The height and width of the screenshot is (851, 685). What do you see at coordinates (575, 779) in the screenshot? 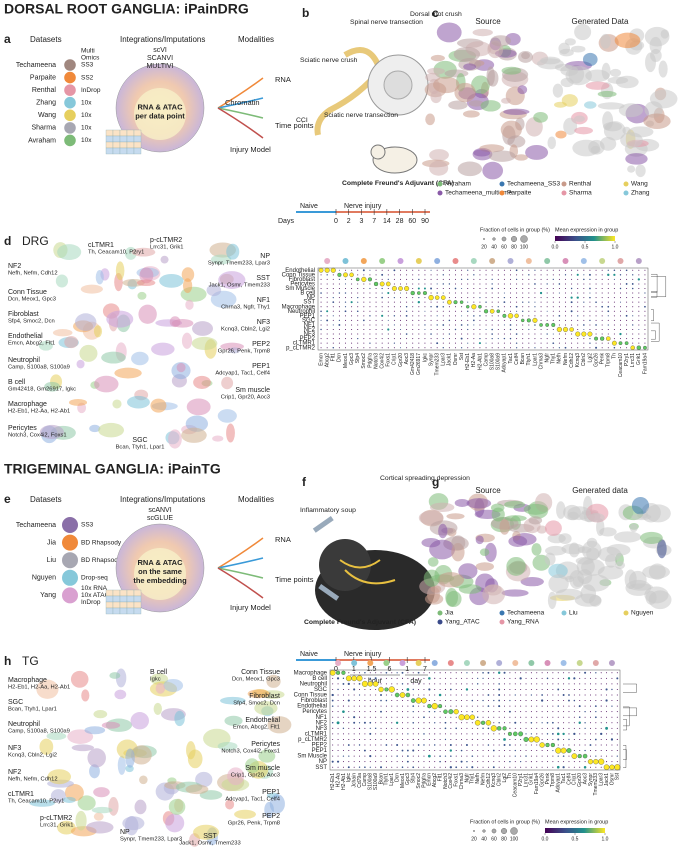
I see `label: Crip1` at bounding box center [575, 779].